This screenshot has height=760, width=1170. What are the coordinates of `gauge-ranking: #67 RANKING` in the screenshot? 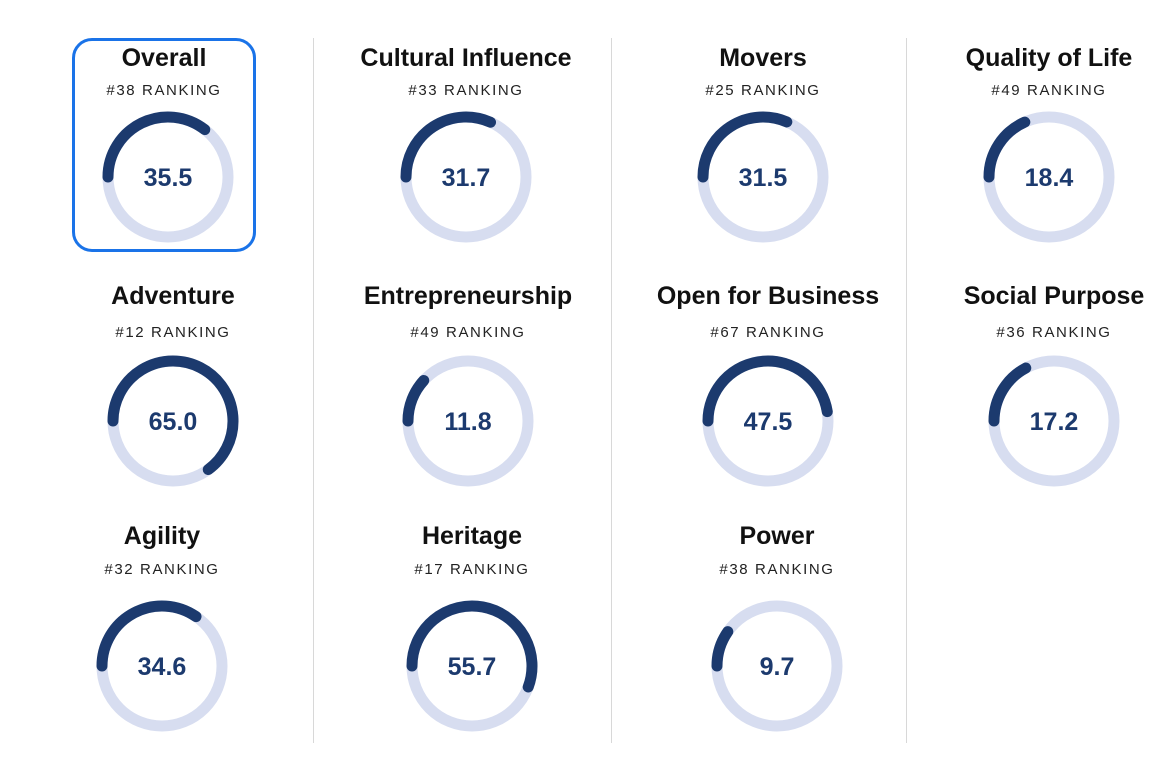 It's located at (768, 332).